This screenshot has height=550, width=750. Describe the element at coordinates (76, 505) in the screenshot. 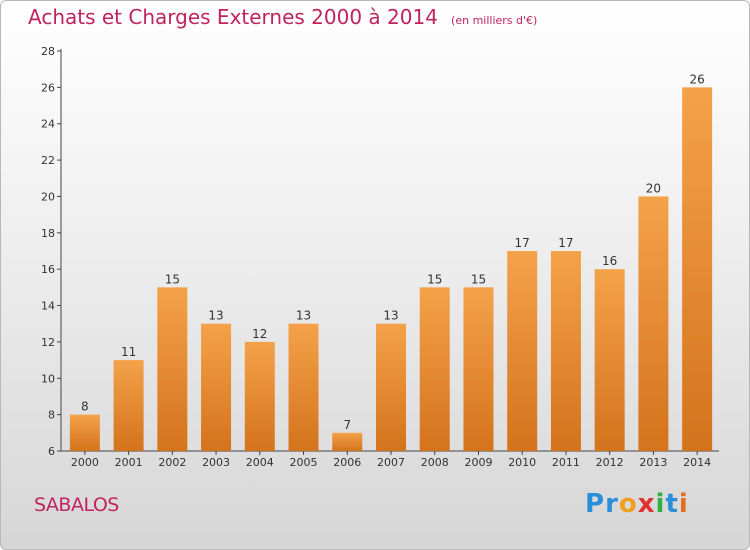

I see `town-name: SABALOS` at that location.